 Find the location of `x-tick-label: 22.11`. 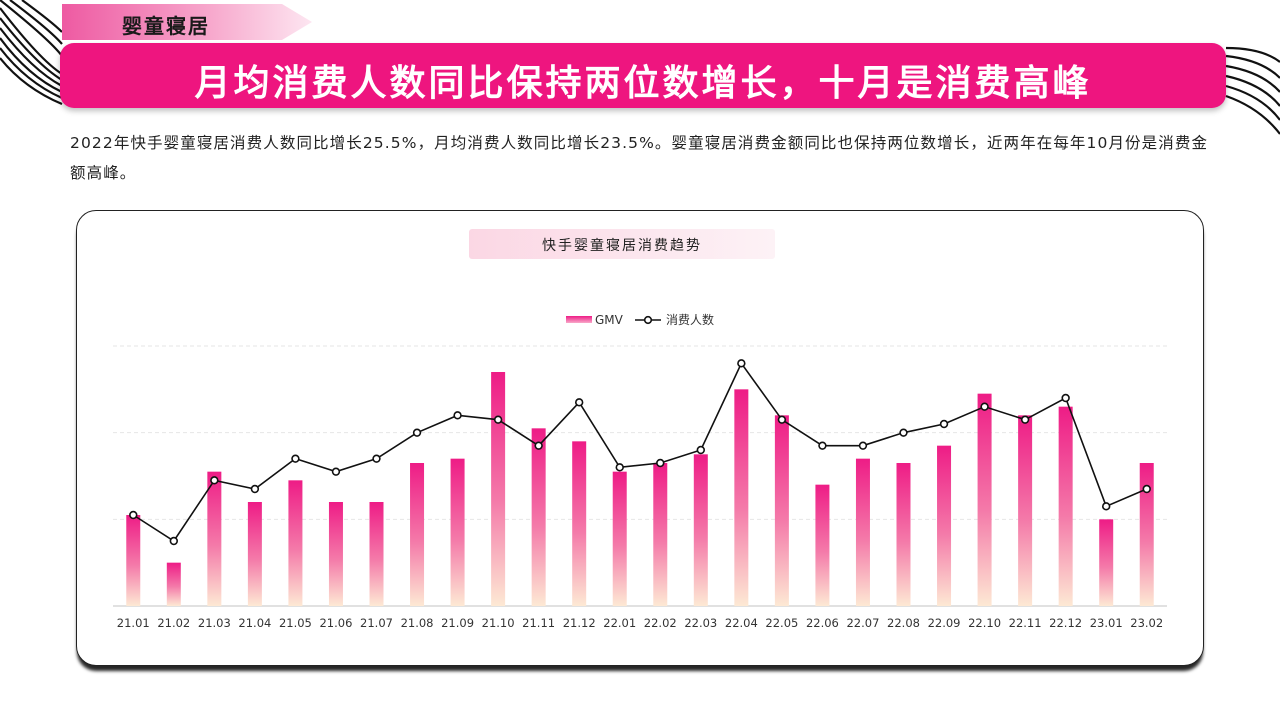

x-tick-label: 22.11 is located at coordinates (1025, 623).